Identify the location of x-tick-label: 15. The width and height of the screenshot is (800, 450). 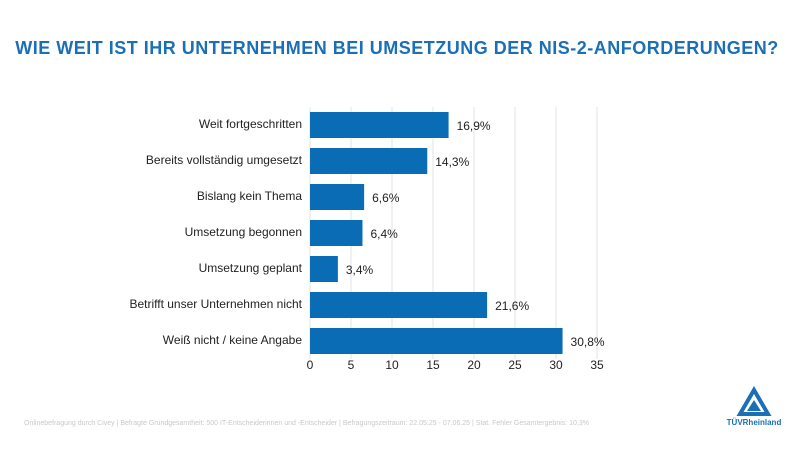
(433, 365).